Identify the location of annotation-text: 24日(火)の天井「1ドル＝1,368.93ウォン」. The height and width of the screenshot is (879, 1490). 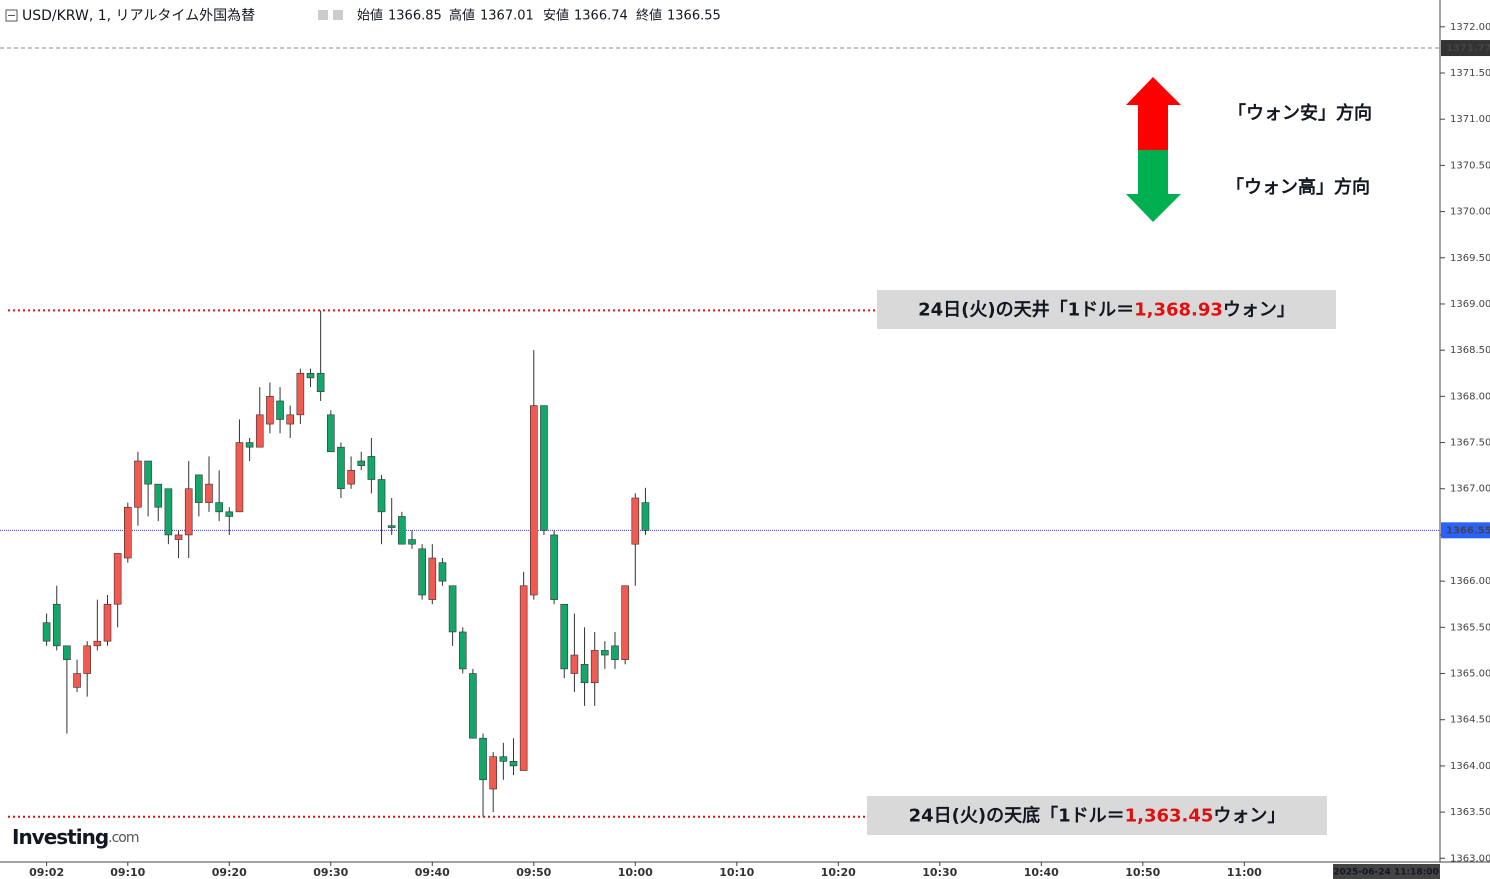
(1106, 310).